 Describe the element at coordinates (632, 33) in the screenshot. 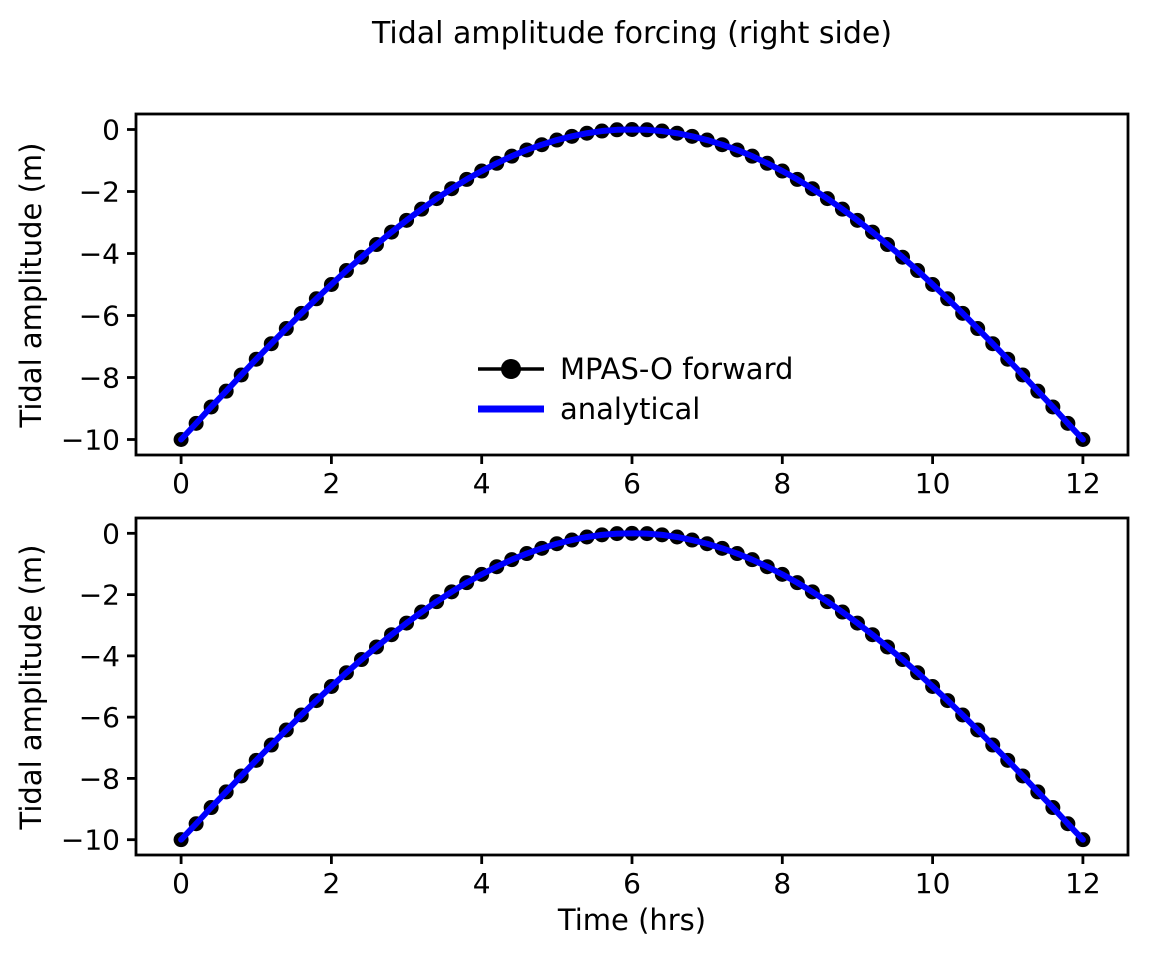

I see `chart-title: Tidal amplitude forcing (right side)` at that location.